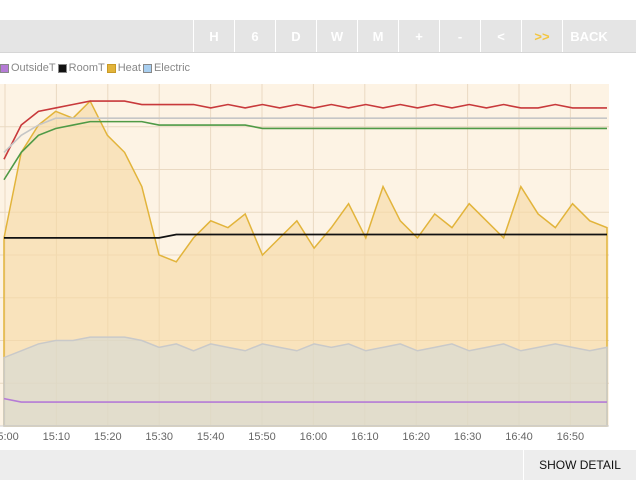 This screenshot has height=500, width=636. Describe the element at coordinates (295, 36) in the screenshot. I see `day-button: D` at that location.